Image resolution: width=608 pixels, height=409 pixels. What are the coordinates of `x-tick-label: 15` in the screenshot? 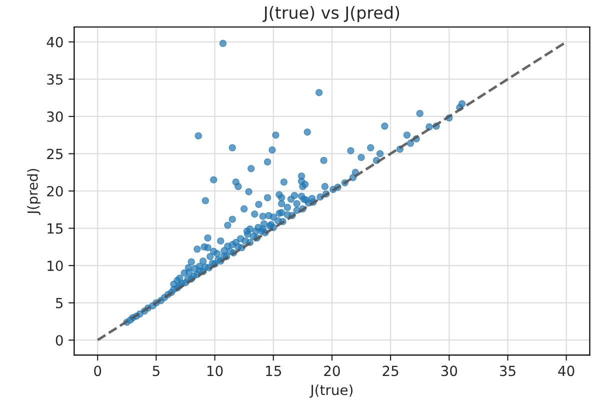 It's located at (273, 371).